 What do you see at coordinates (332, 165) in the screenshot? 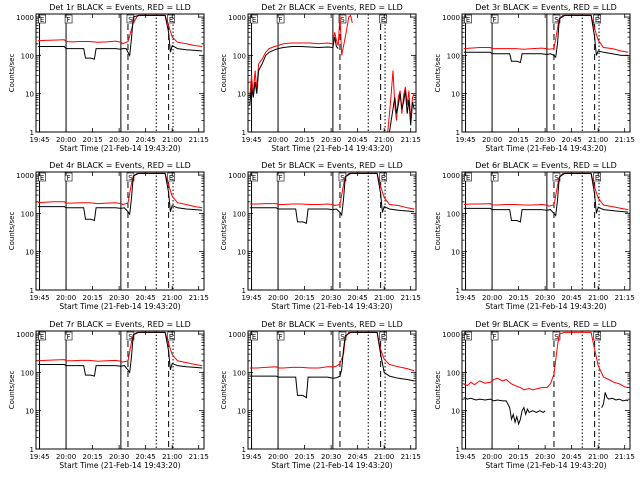
I see `panel-title: Det 5r BLACK = Events, RED = LLD` at bounding box center [332, 165].